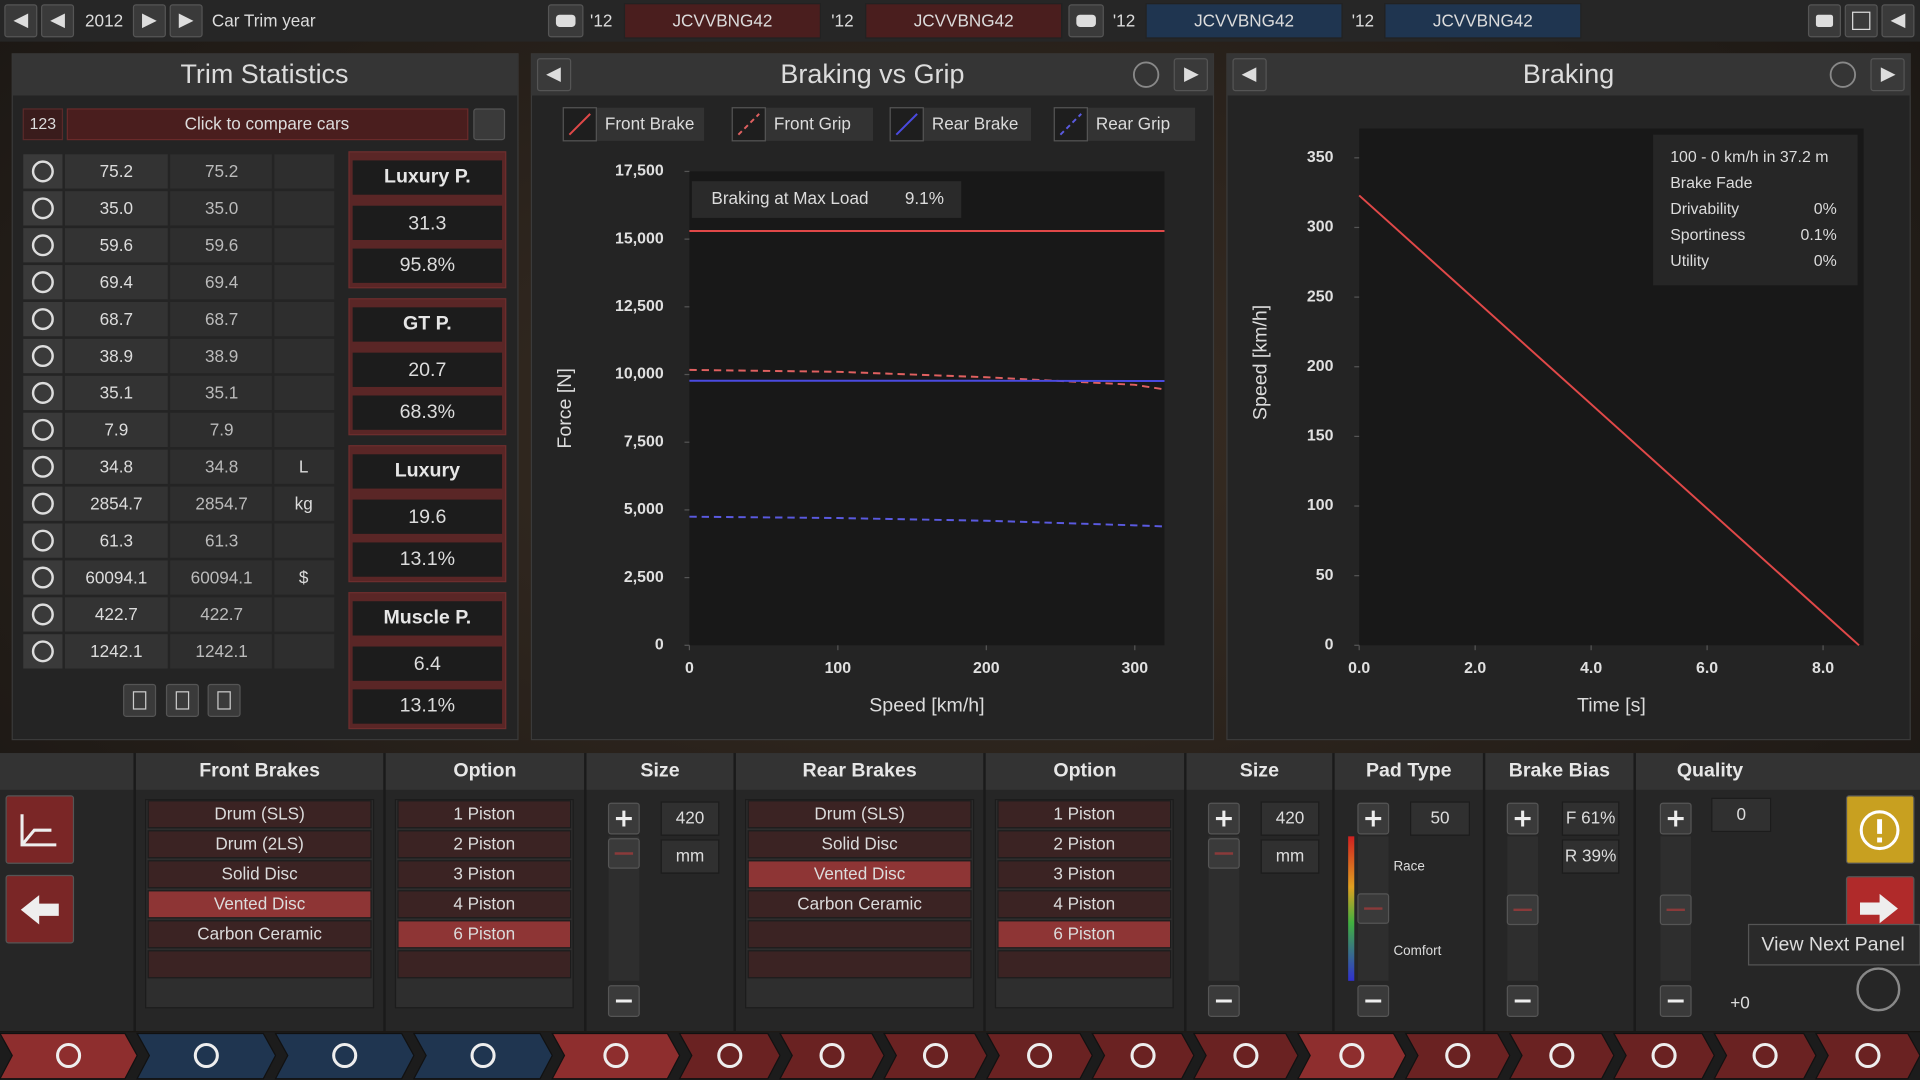 Image resolution: width=1920 pixels, height=1080 pixels. What do you see at coordinates (428, 265) in the screenshot?
I see `score-percent: 95.8%` at bounding box center [428, 265].